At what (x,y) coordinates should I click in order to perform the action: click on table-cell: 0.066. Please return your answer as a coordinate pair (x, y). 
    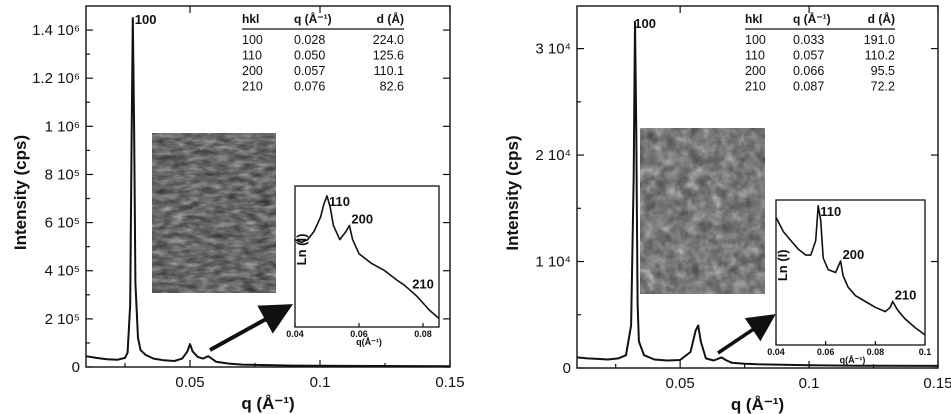
    Looking at the image, I should click on (808, 71).